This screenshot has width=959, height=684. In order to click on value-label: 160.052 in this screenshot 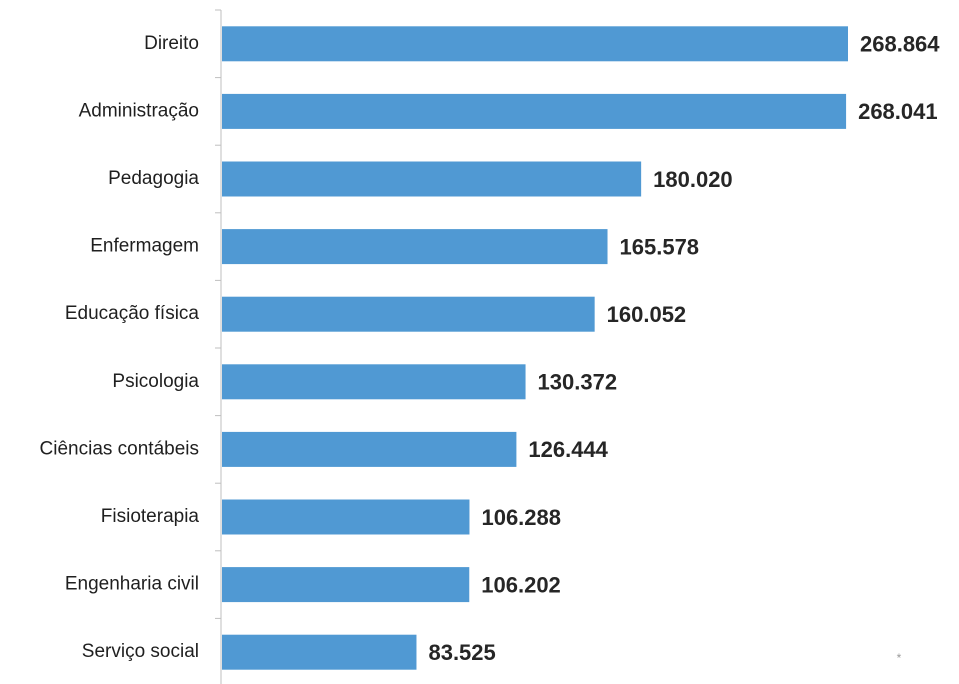, I will do `click(647, 314)`.